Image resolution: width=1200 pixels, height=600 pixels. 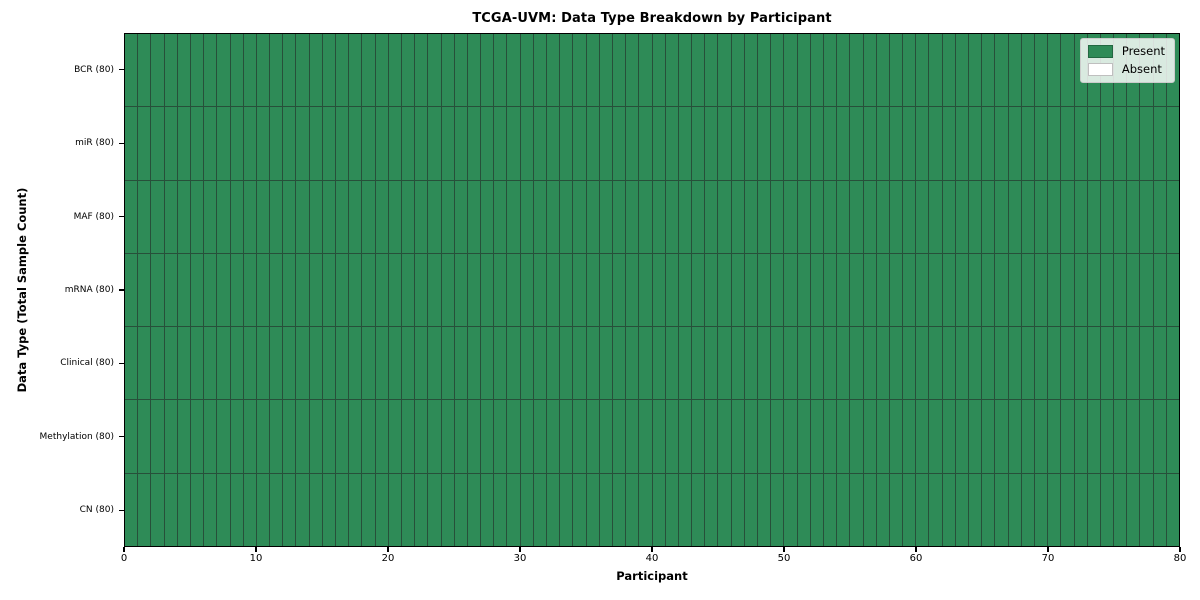 What do you see at coordinates (916, 558) in the screenshot?
I see `x-tick-label: 60` at bounding box center [916, 558].